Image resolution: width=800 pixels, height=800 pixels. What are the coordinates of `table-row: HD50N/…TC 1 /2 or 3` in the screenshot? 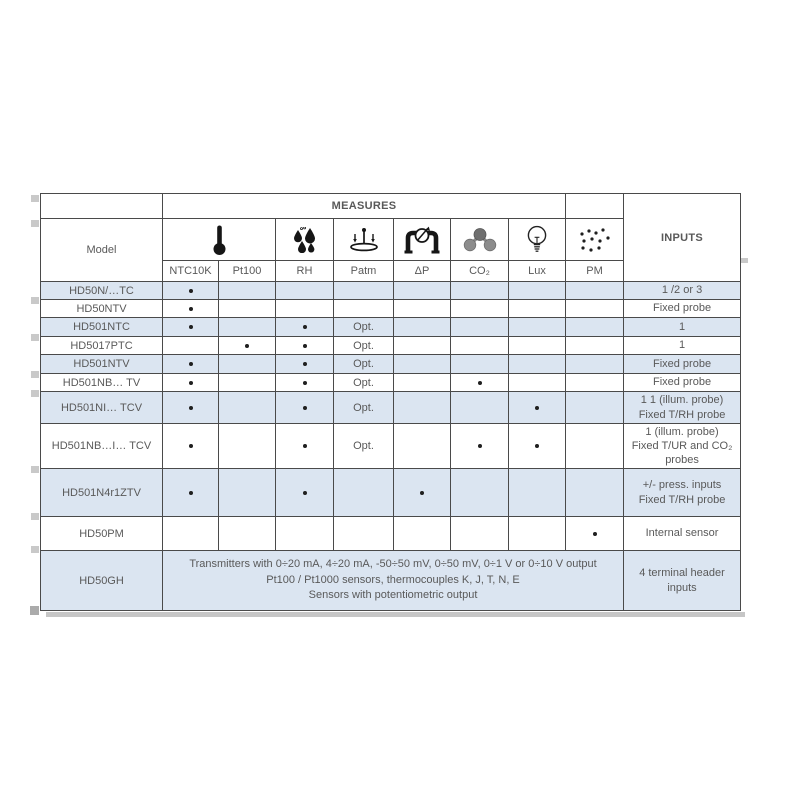 It's located at (391, 290).